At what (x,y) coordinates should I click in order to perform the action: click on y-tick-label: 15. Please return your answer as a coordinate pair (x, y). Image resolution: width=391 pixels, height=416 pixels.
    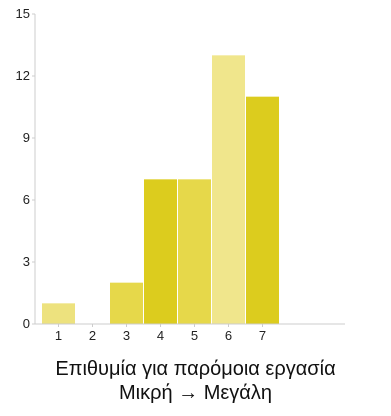
    Looking at the image, I should click on (23, 13).